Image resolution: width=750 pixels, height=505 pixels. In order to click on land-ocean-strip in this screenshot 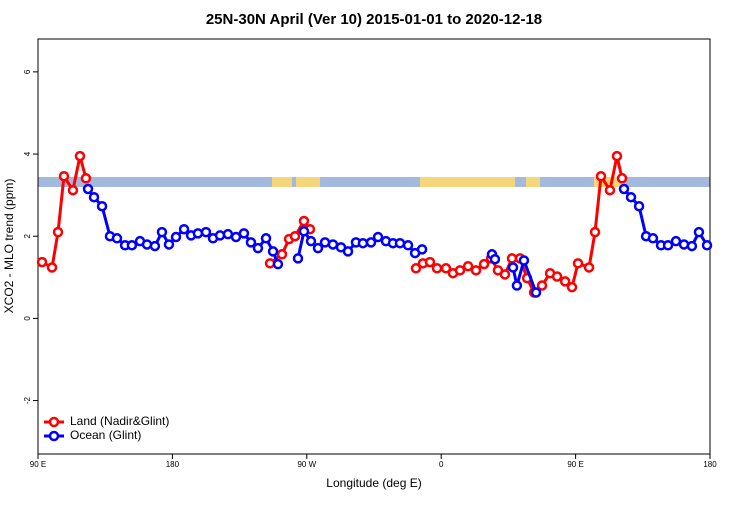, I will do `click(374, 182)`.